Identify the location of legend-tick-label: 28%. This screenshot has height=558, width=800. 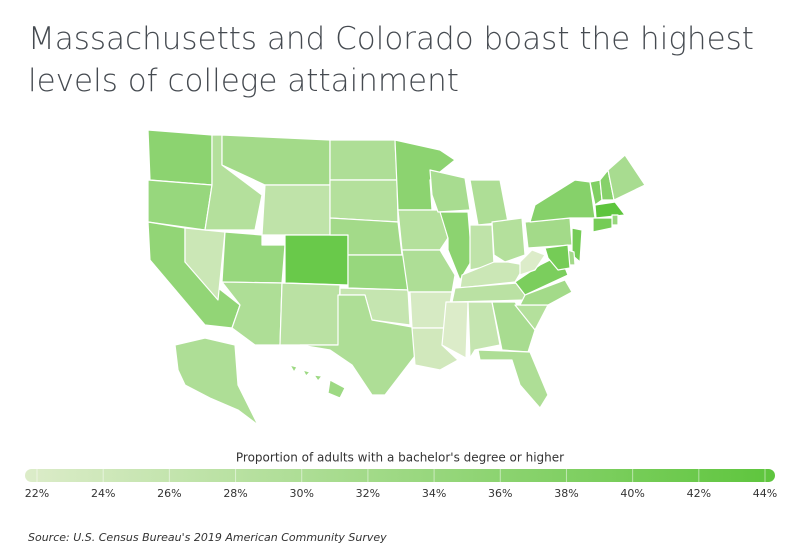
(235, 493).